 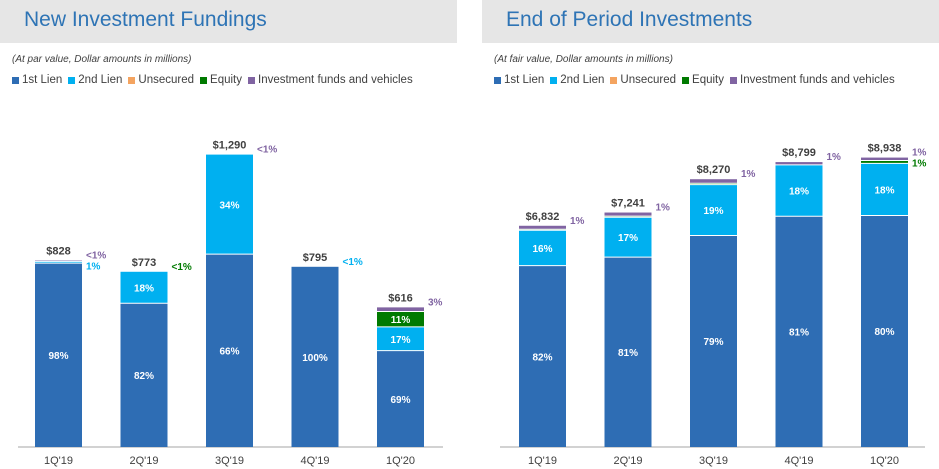 What do you see at coordinates (733, 80) in the screenshot?
I see `legend-swatch-funds` at bounding box center [733, 80].